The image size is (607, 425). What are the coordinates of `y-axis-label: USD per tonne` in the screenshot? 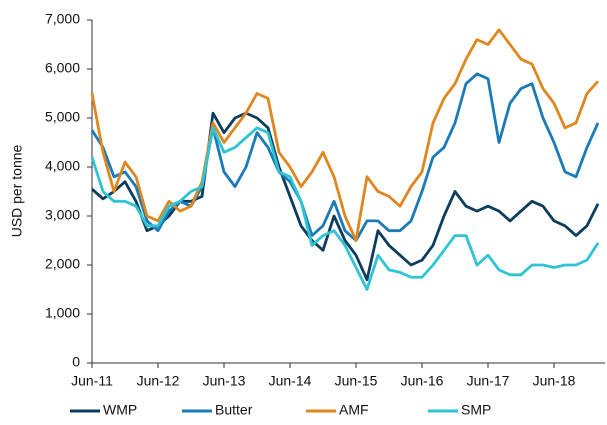 It's located at (17, 190).